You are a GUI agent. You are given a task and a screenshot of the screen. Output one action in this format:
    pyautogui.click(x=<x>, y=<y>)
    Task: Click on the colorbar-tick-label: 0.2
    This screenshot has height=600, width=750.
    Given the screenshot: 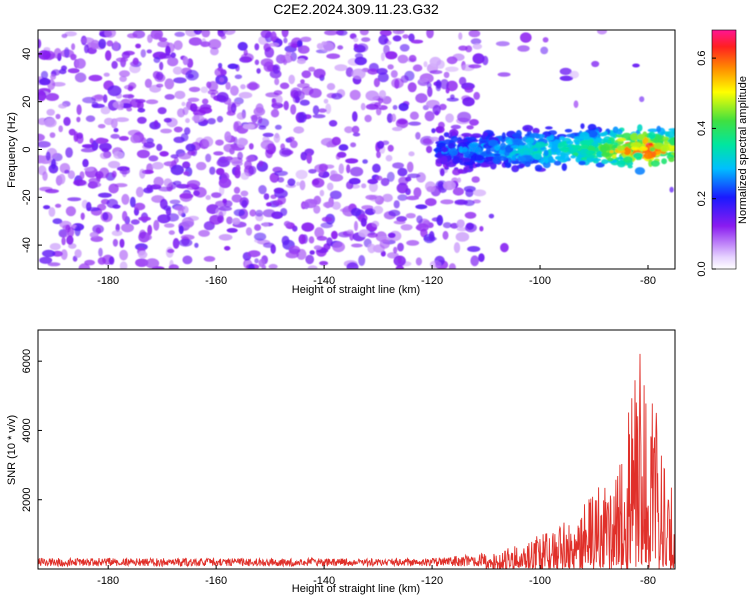 What is the action you would take?
    pyautogui.click(x=702, y=198)
    